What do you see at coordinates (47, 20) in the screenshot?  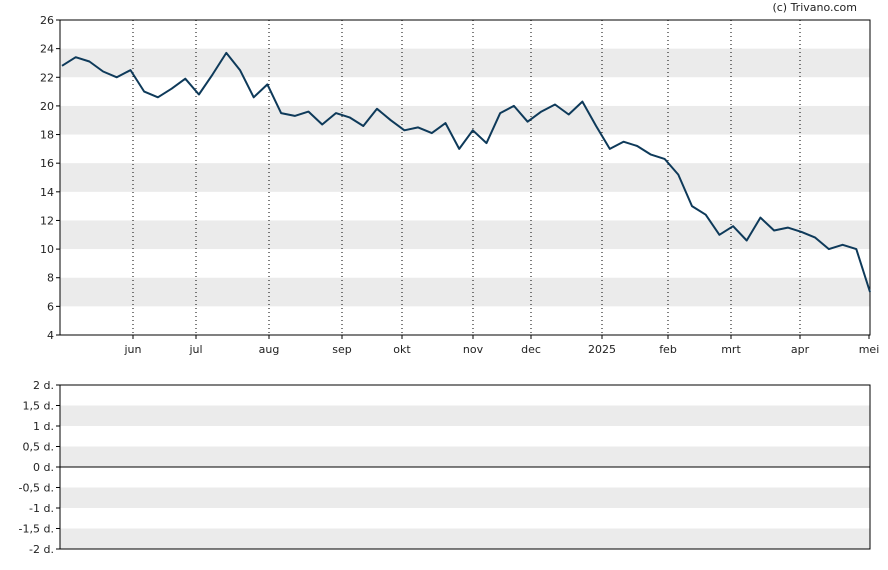 I see `y-tick-label: 26` at bounding box center [47, 20].